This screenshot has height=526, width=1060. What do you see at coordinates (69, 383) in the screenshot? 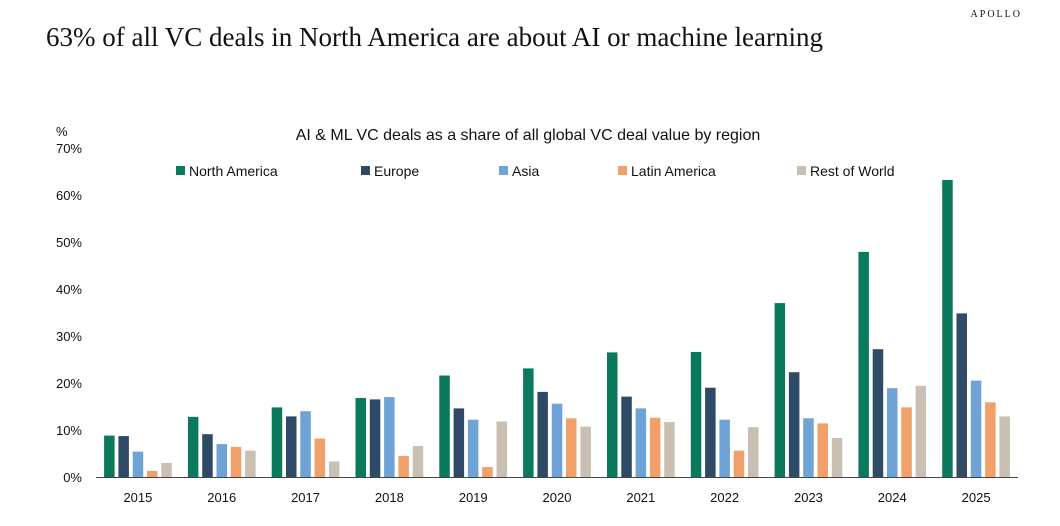
I see `y-tick-label: 20%` at bounding box center [69, 383].